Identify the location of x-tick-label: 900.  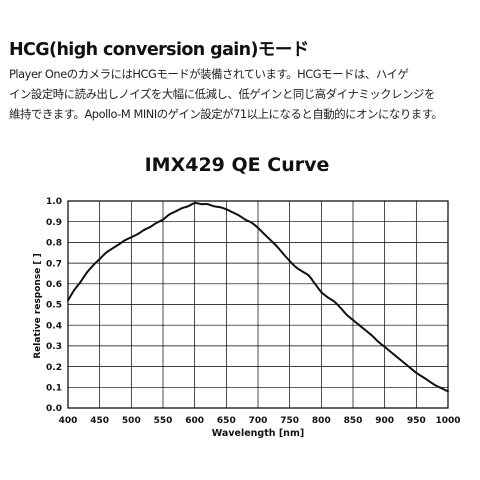
(384, 421).